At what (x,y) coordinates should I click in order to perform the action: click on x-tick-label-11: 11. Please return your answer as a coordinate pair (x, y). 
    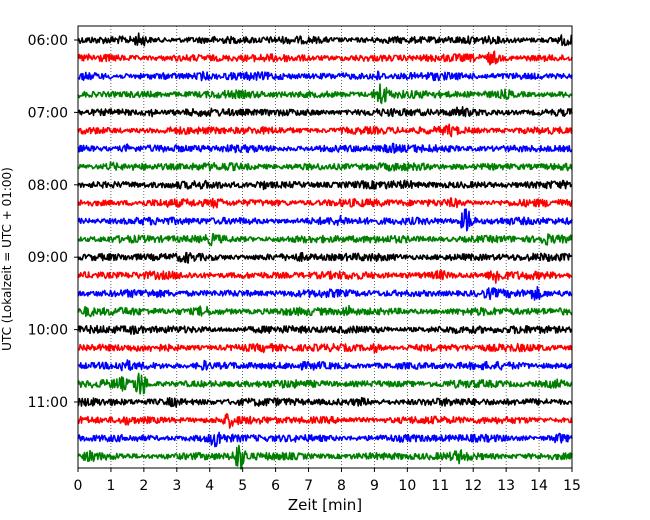
    Looking at the image, I should click on (440, 486).